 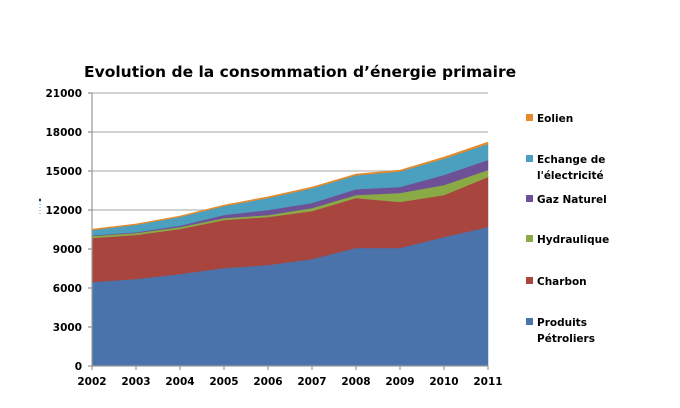 What do you see at coordinates (355, 382) in the screenshot?
I see `x-tick-label: 2008` at bounding box center [355, 382].